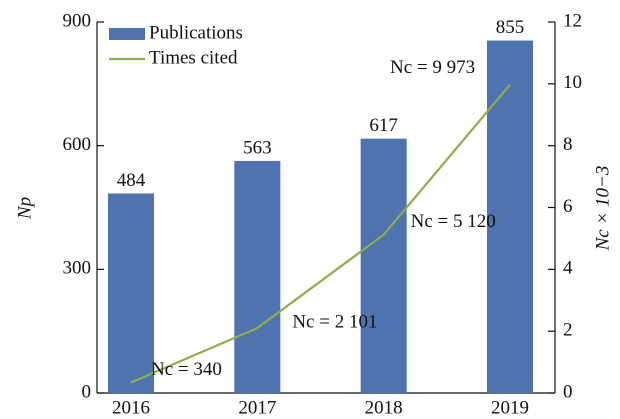 The height and width of the screenshot is (419, 620). What do you see at coordinates (568, 144) in the screenshot?
I see `y2-tick-label: 8` at bounding box center [568, 144].